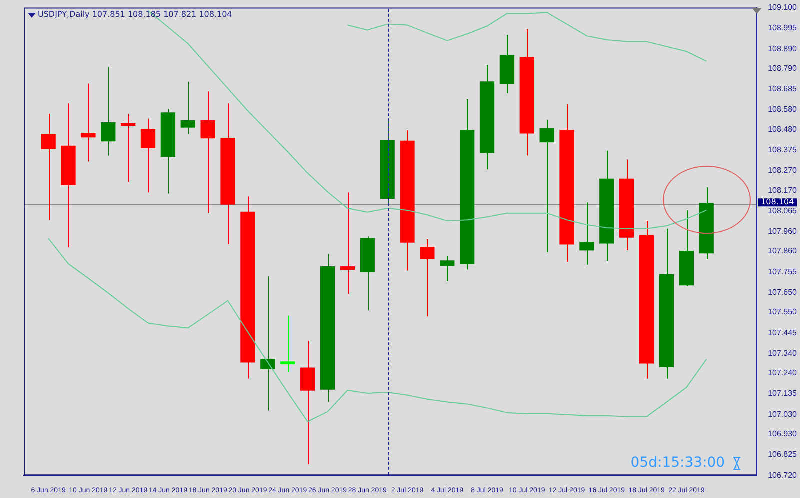  What do you see at coordinates (783, 190) in the screenshot?
I see `y-tick-label: 108.170` at bounding box center [783, 190].